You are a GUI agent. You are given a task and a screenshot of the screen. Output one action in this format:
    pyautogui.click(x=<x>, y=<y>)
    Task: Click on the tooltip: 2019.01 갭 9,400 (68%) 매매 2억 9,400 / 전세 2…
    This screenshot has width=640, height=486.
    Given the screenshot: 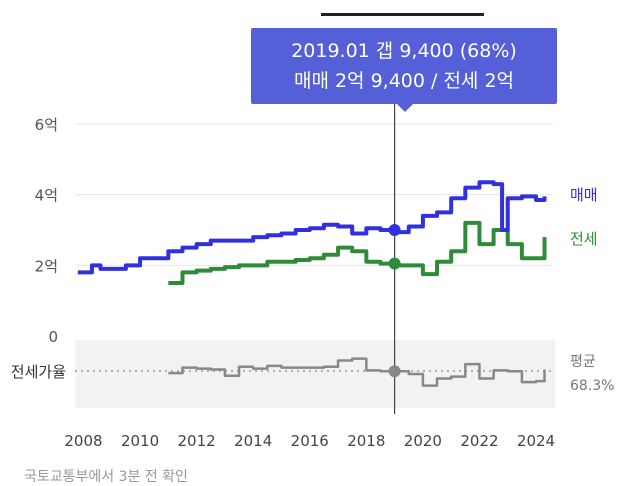 What is the action you would take?
    pyautogui.click(x=404, y=70)
    